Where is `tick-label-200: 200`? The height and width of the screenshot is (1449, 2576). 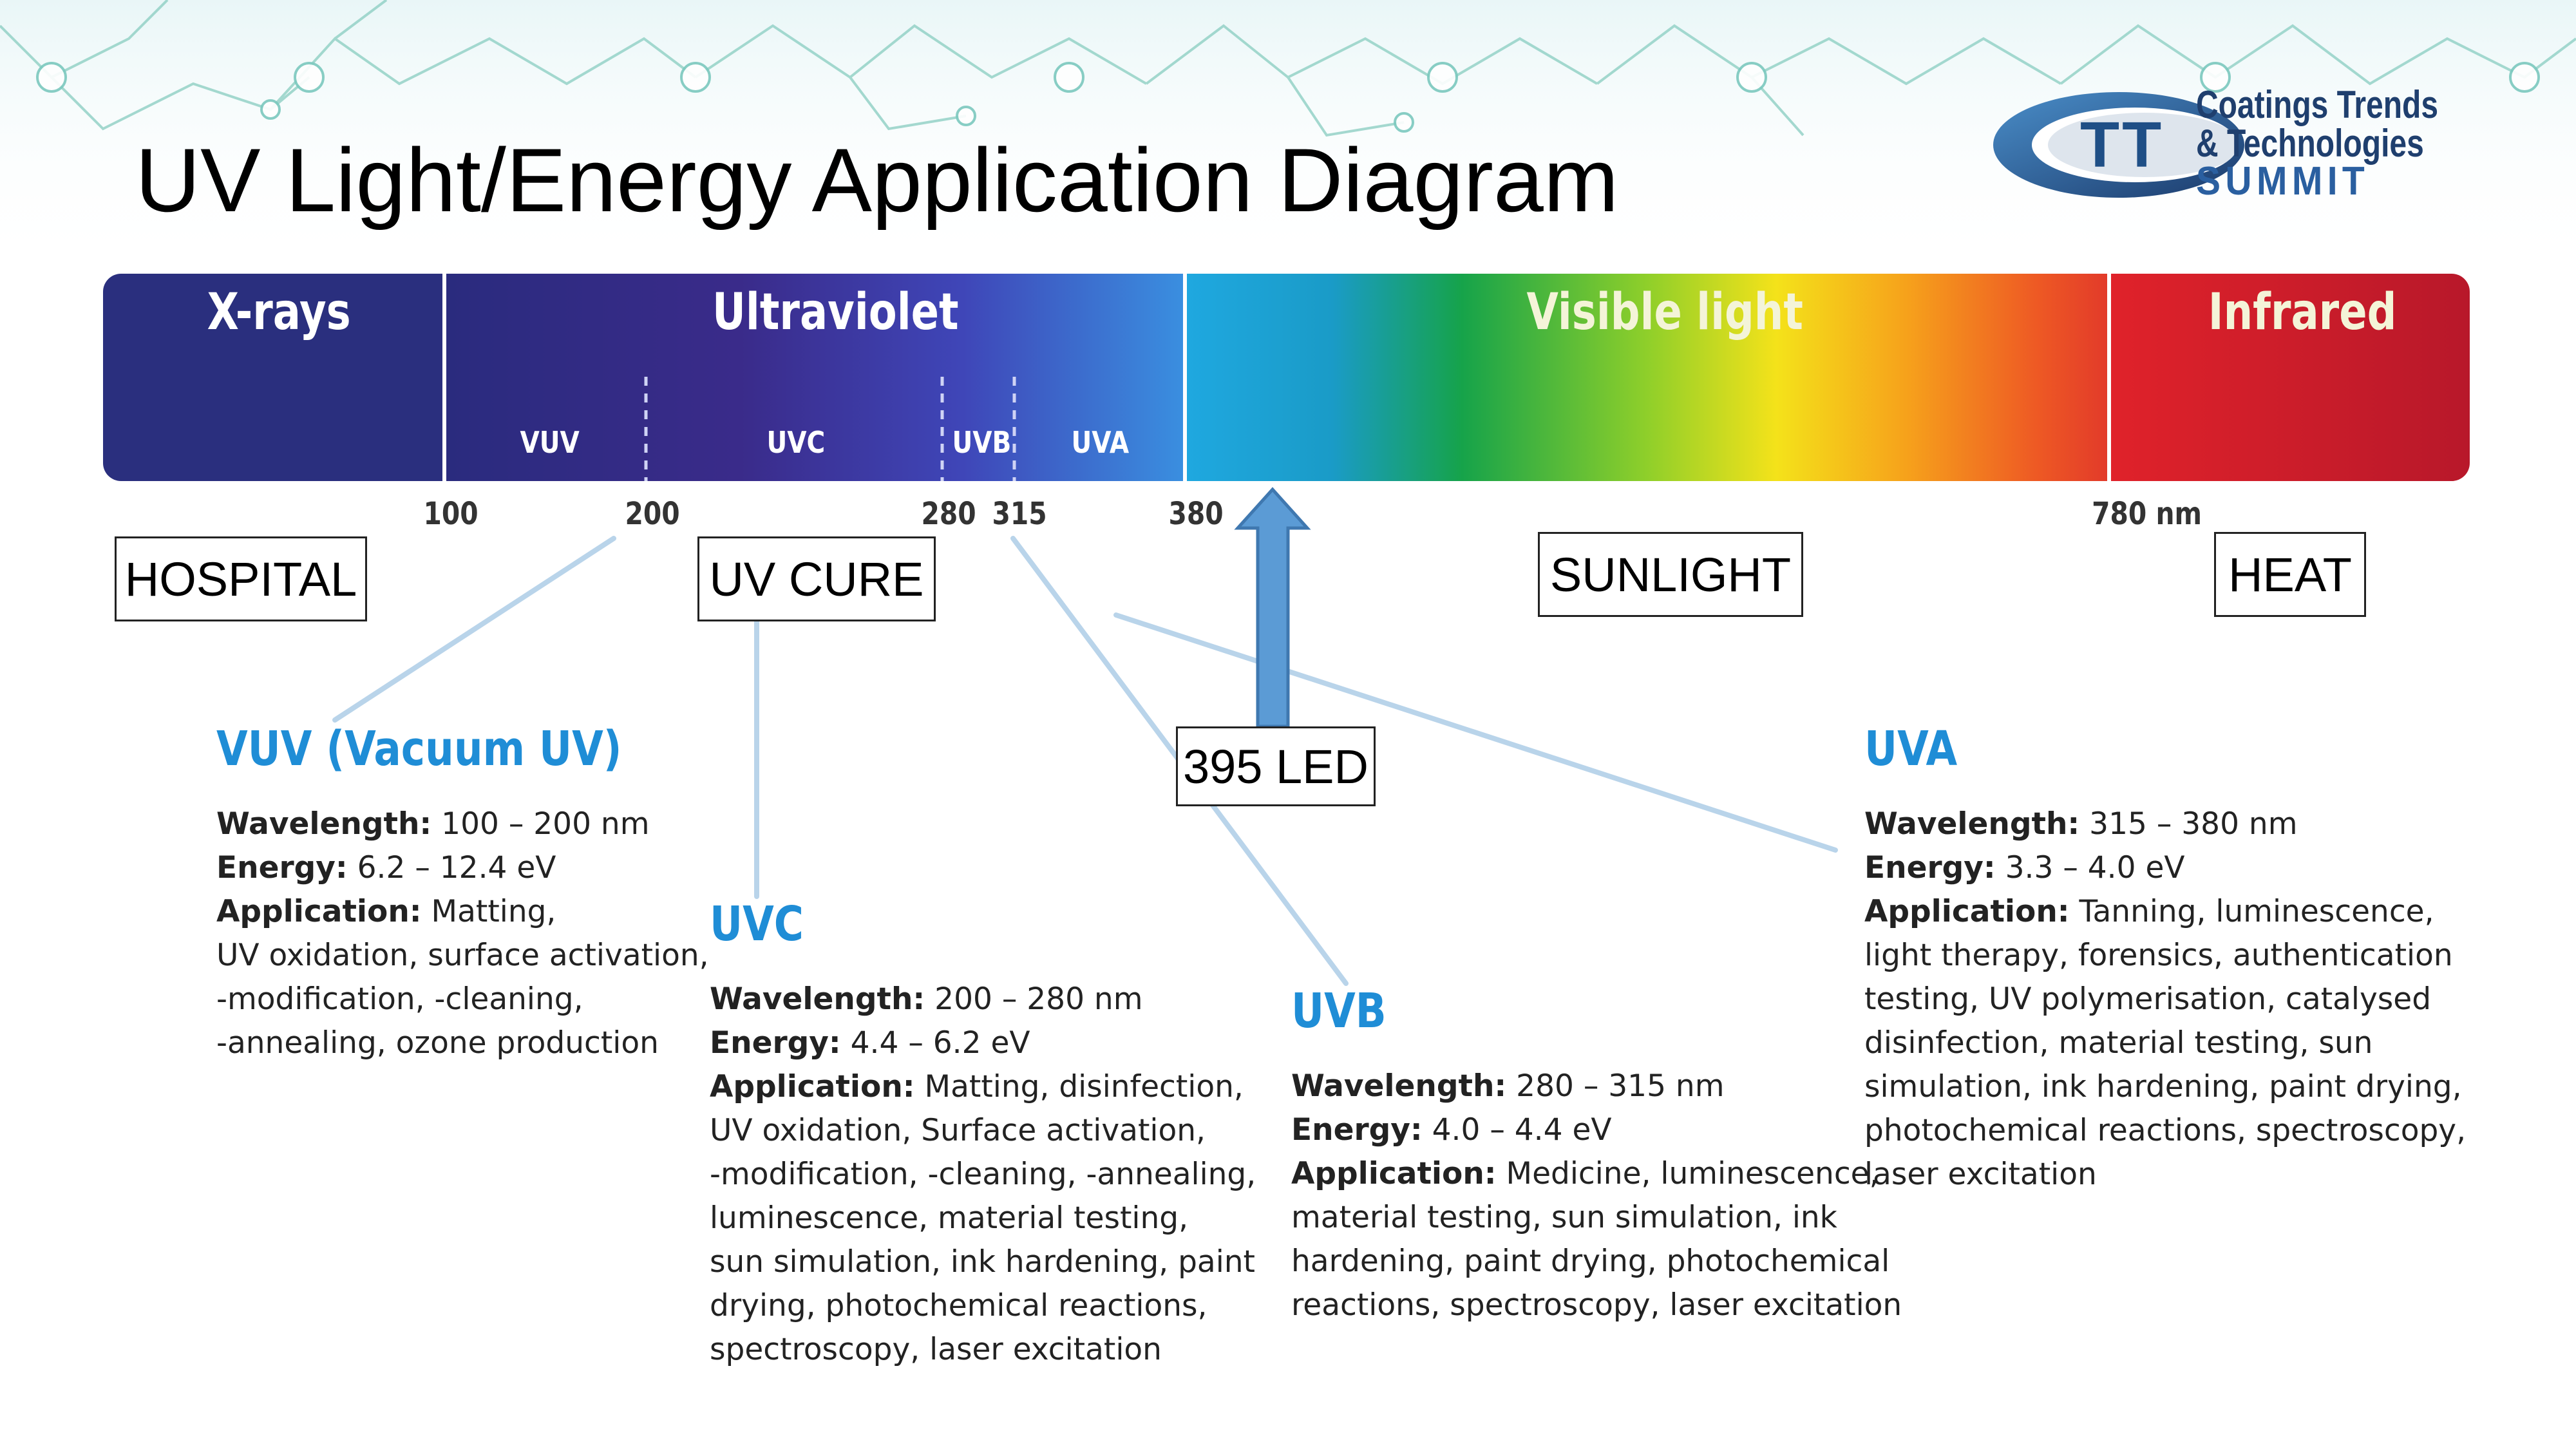 tick-label-200: 200 is located at coordinates (652, 514).